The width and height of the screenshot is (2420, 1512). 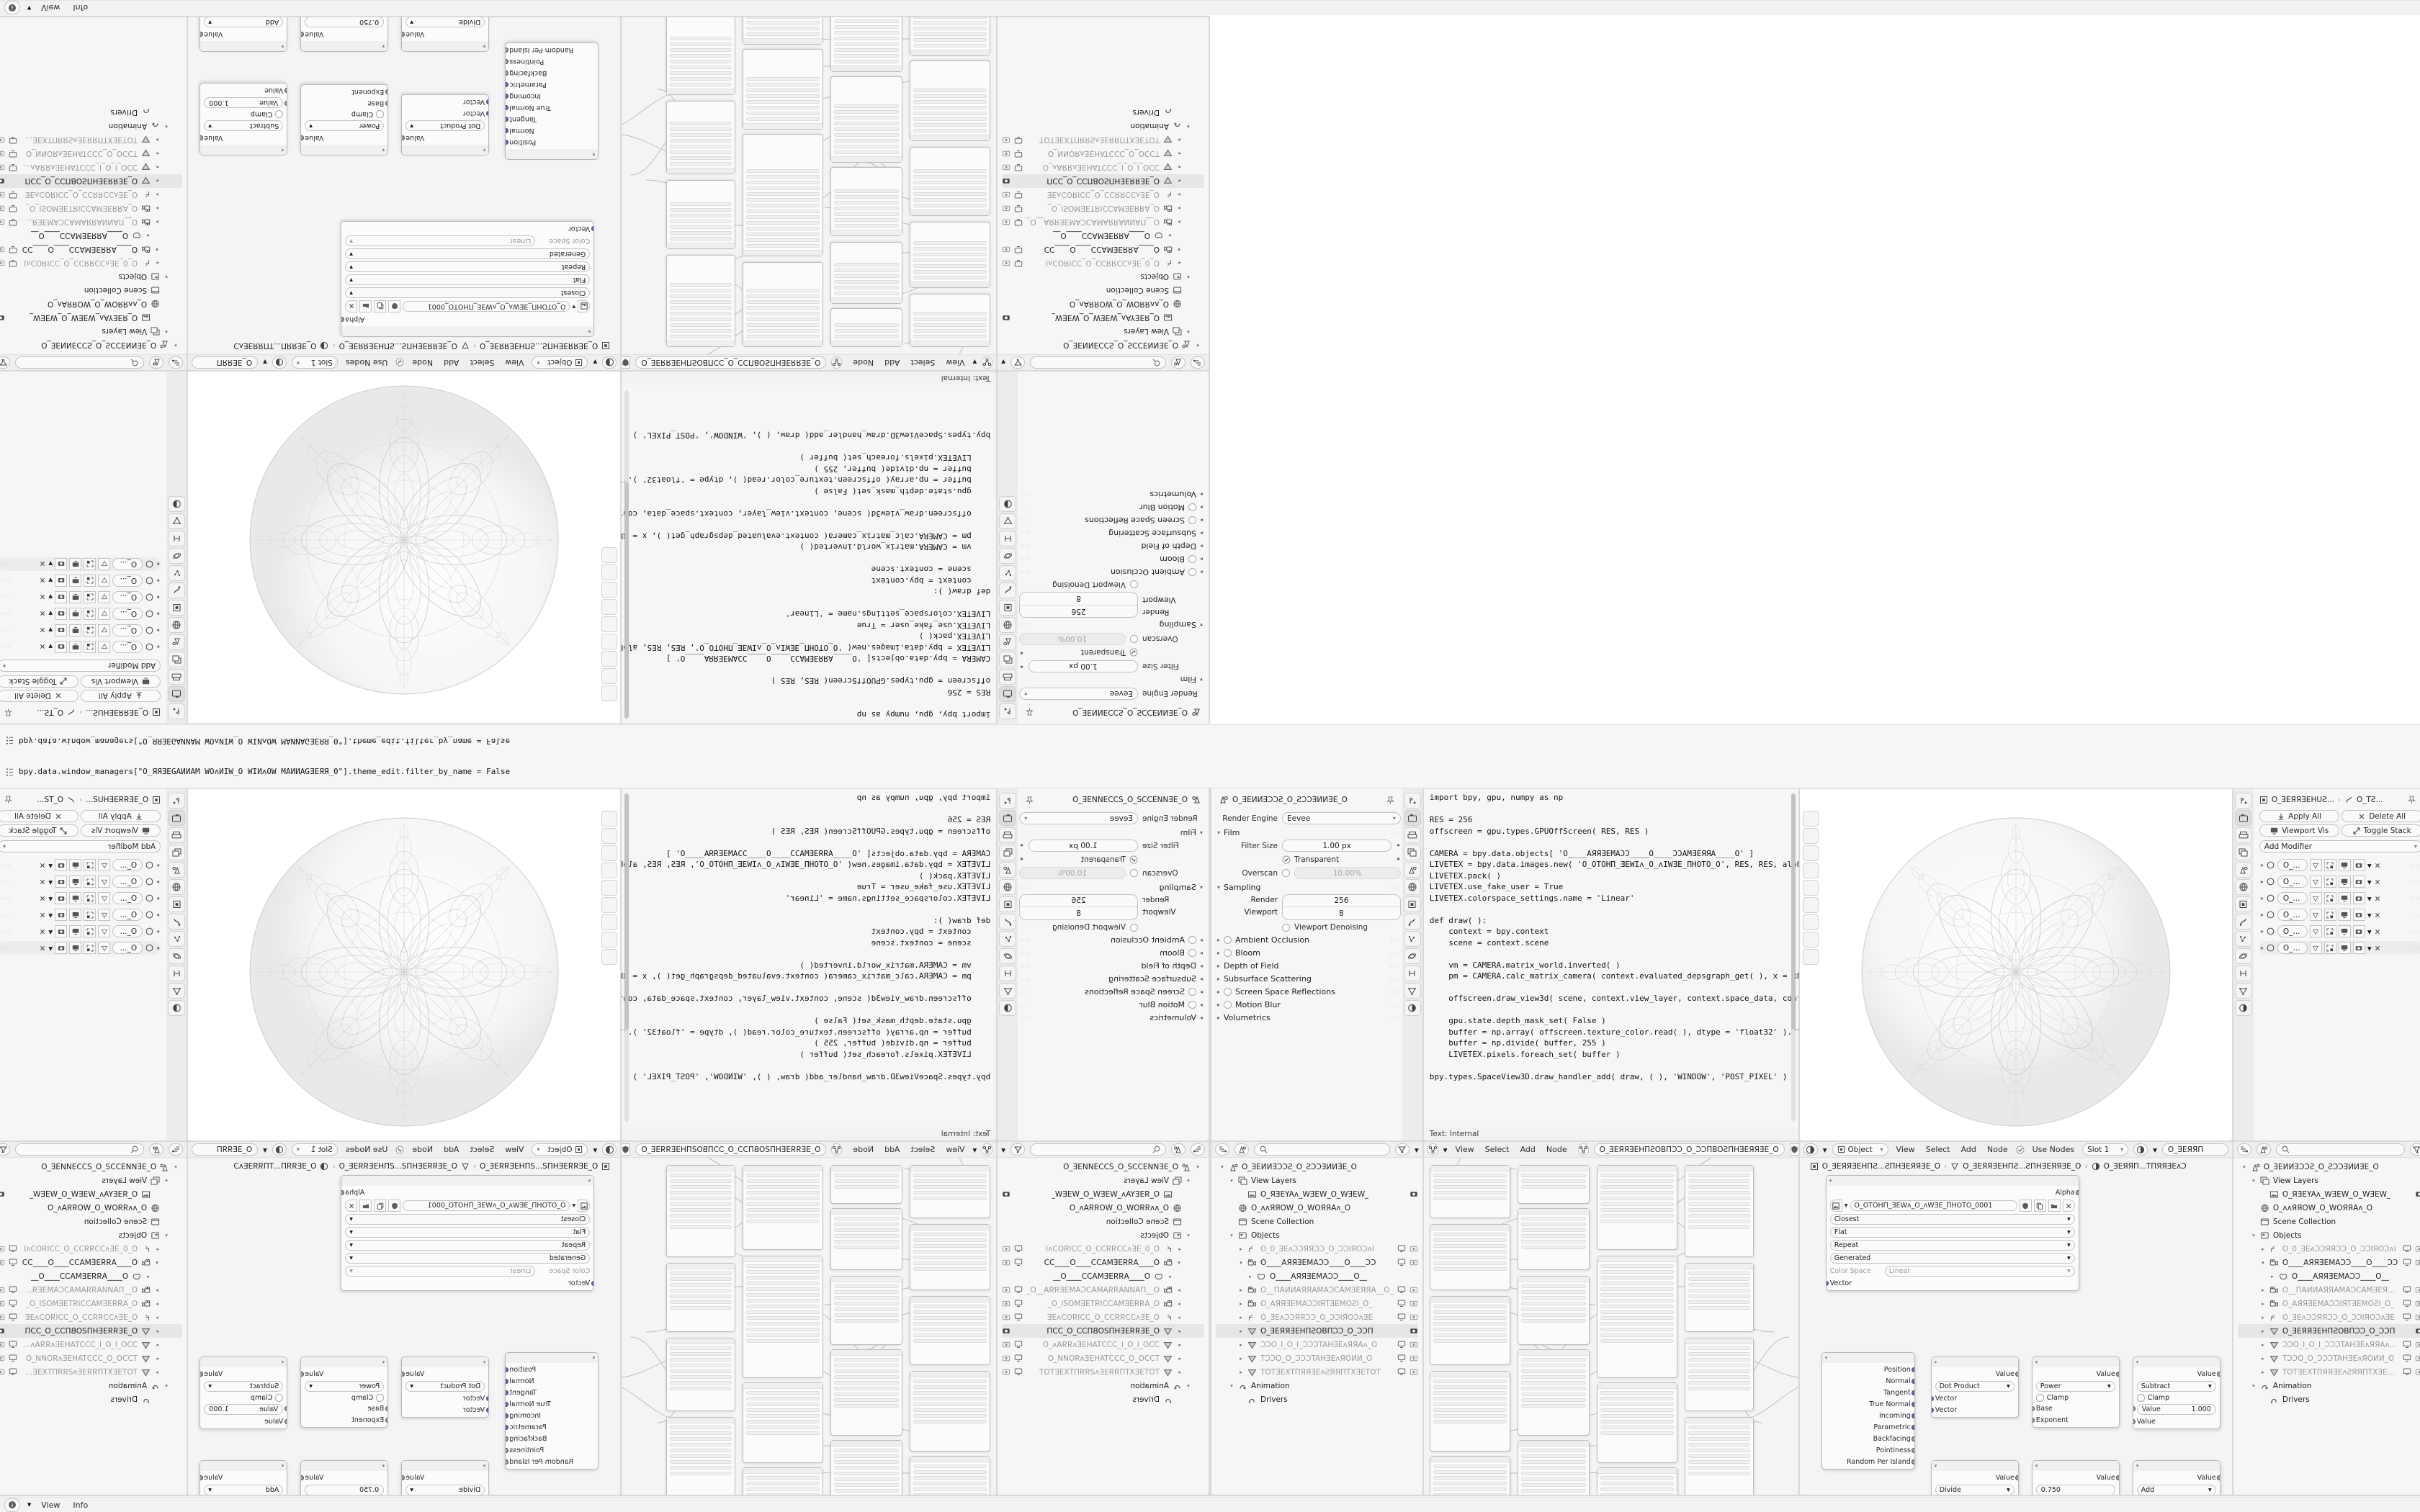 I want to click on text-scrollbar, so click(x=1793, y=957).